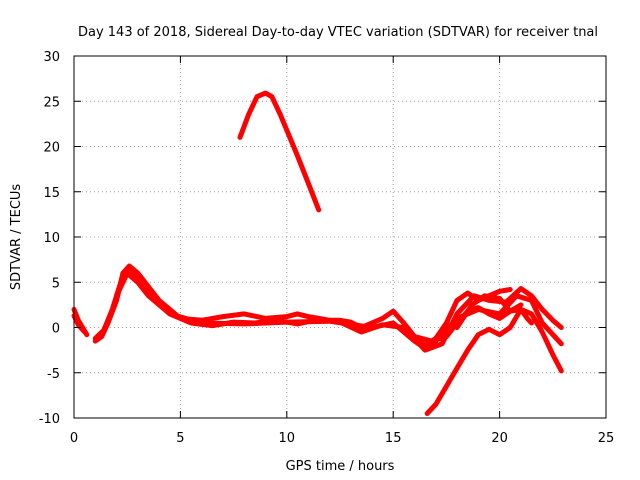 This screenshot has height=480, width=640. I want to click on x-axis-label: GPS time / hours, so click(340, 466).